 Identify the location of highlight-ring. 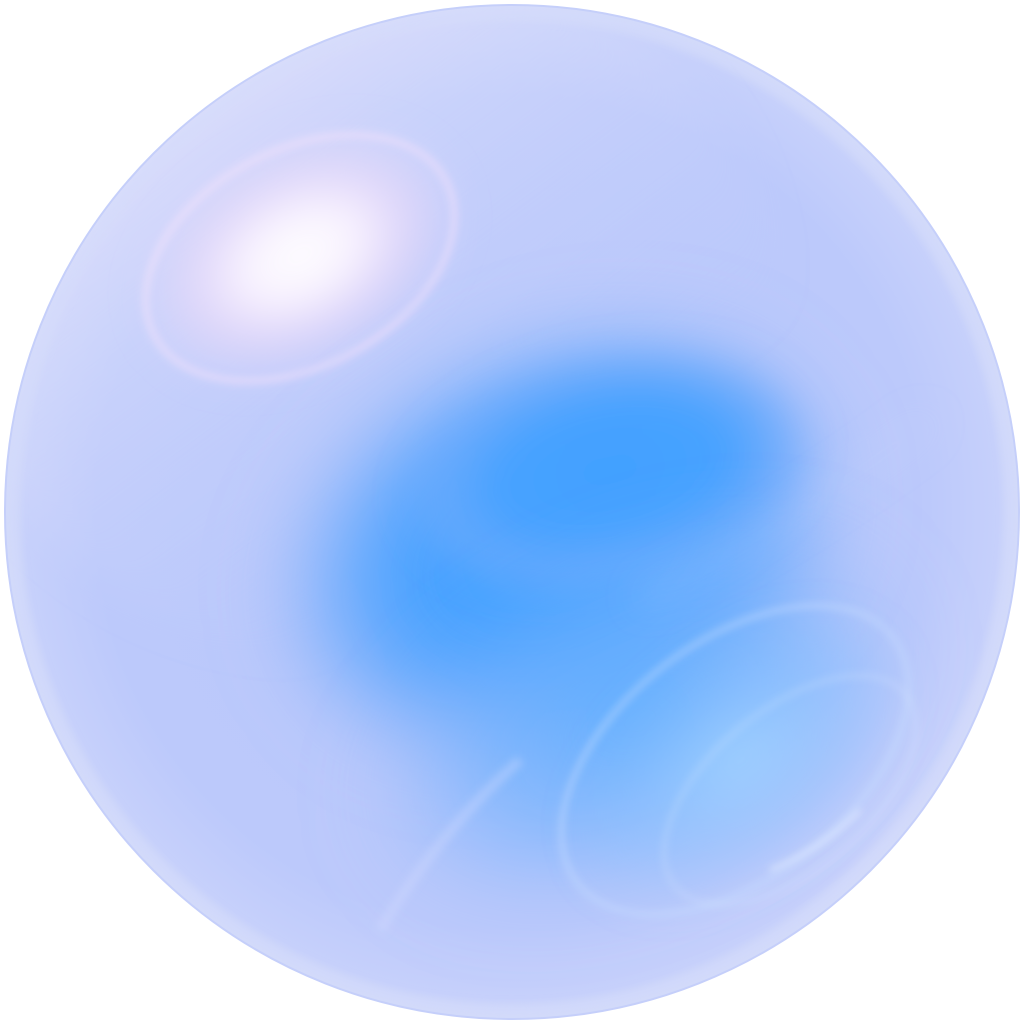
(300, 258).